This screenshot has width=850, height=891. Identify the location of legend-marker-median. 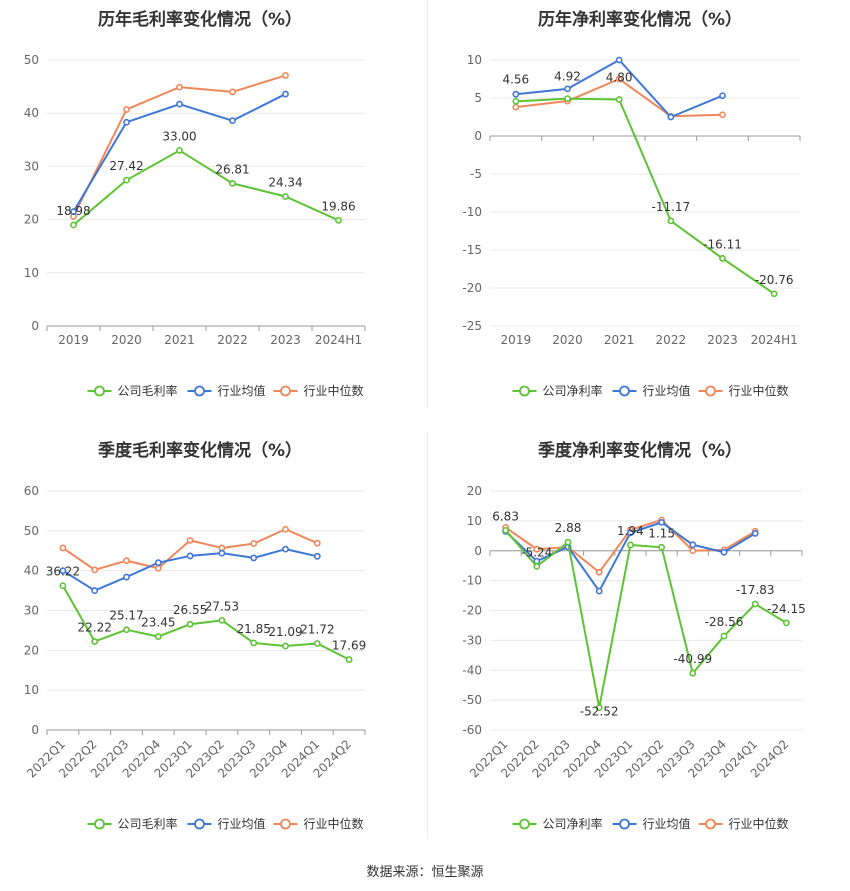
(285, 824).